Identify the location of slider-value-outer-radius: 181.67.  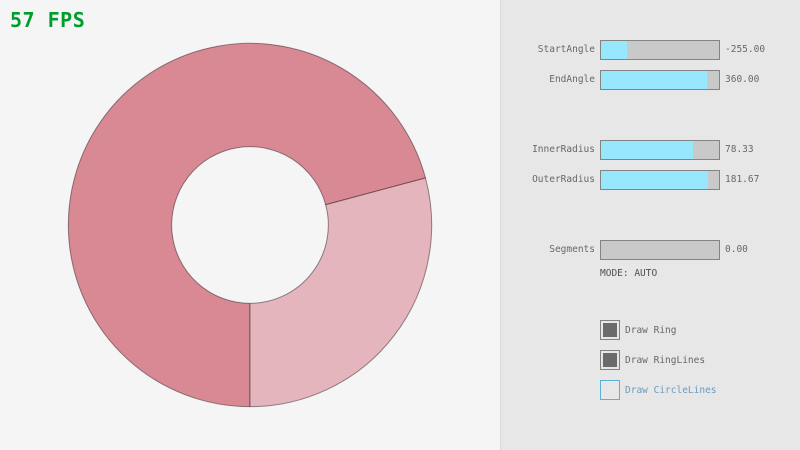
(742, 179).